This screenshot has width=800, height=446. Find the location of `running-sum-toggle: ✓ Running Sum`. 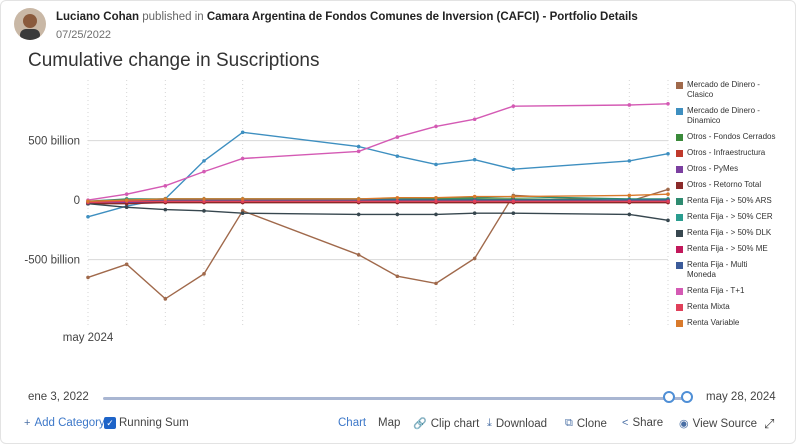

running-sum-toggle: ✓ Running Sum is located at coordinates (146, 423).